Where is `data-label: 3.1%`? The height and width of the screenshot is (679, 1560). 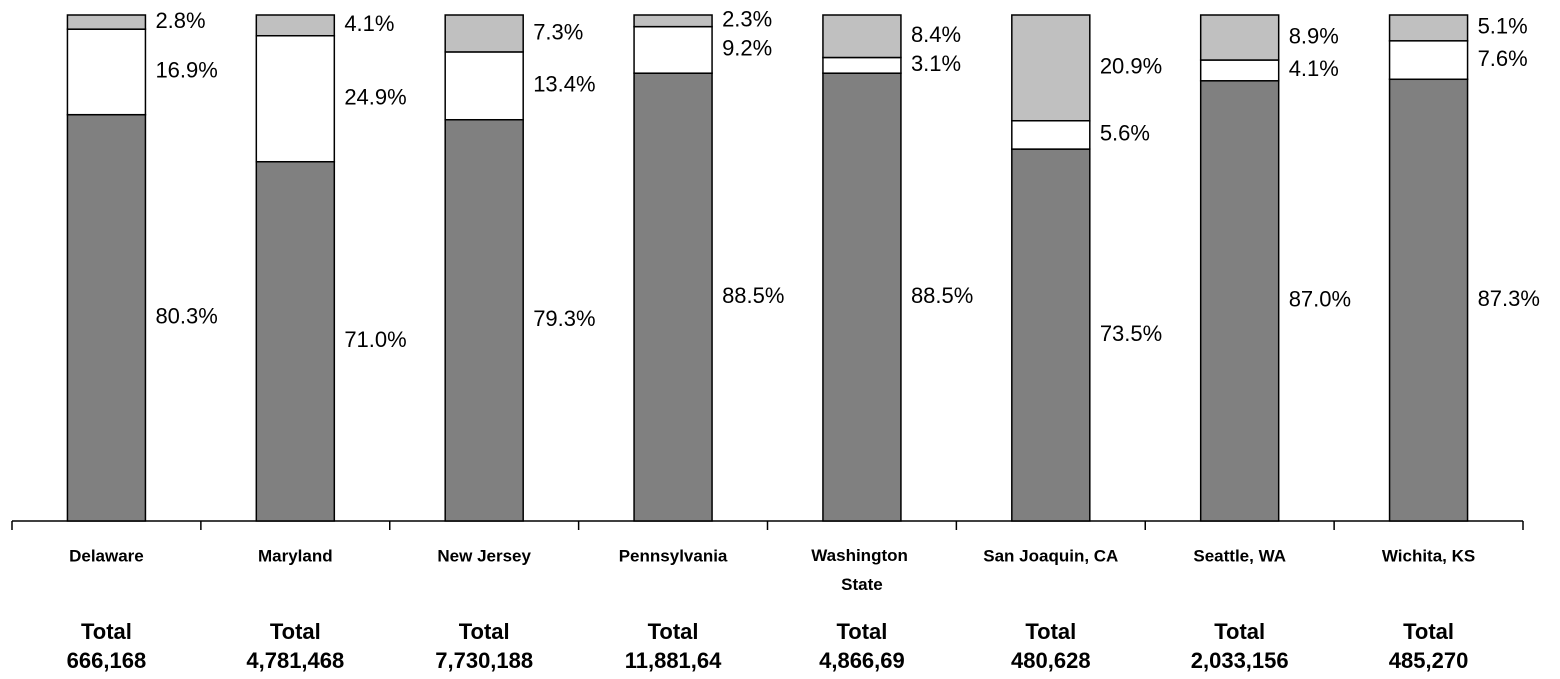
data-label: 3.1% is located at coordinates (936, 63).